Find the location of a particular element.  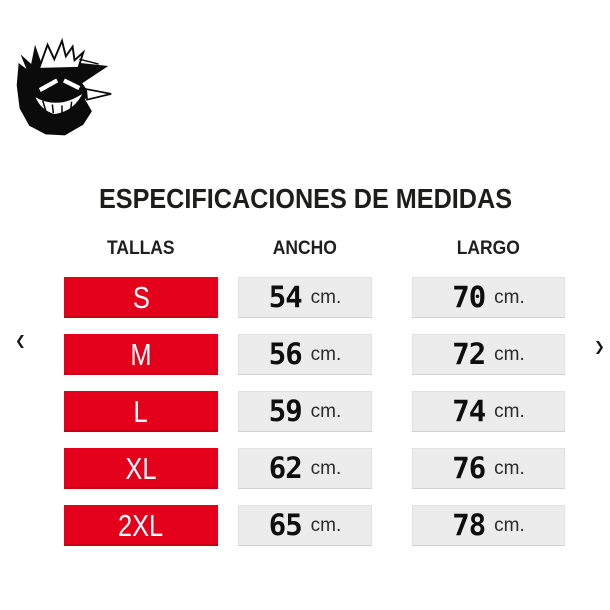

chevron-right-icon: ❯ is located at coordinates (599, 347).